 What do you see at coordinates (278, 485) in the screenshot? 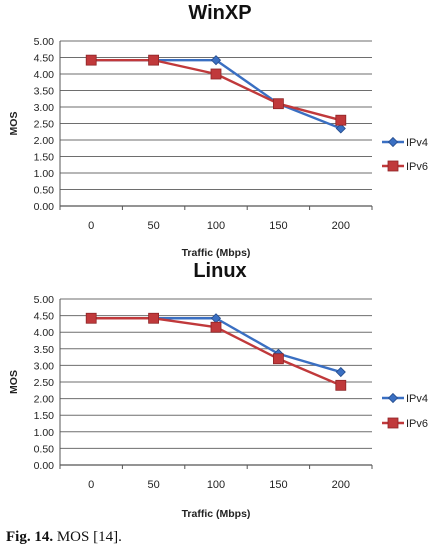
I see `linux-x-tick-label: 150` at bounding box center [278, 485].